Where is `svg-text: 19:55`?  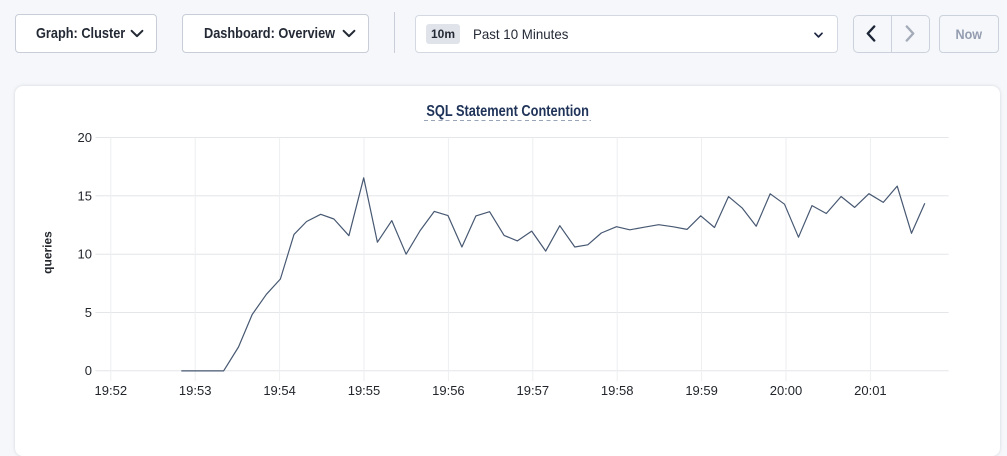
svg-text: 19:55 is located at coordinates (364, 390).